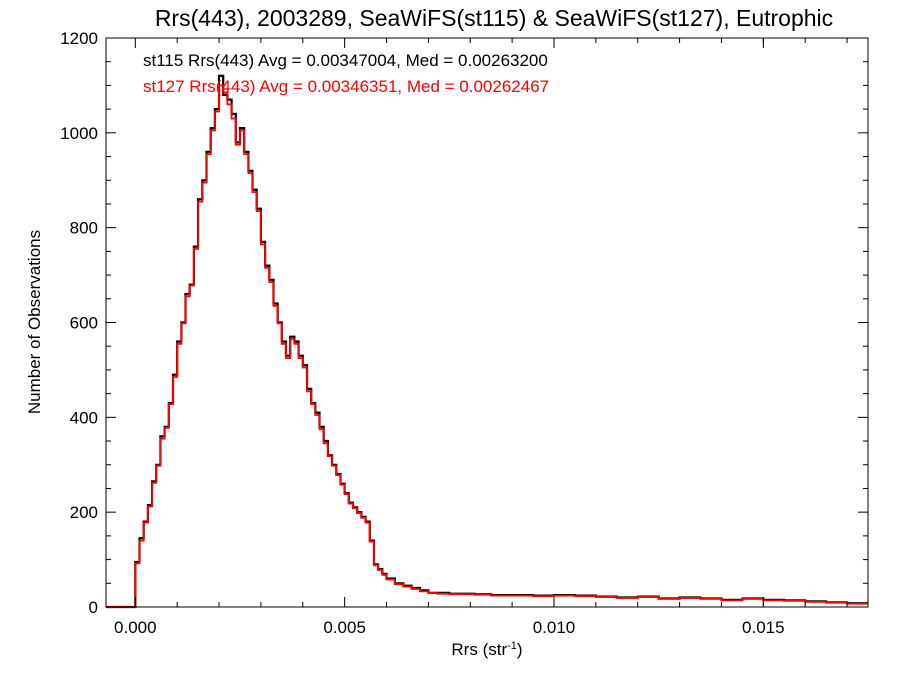  I want to click on x-axis-label: Rrs (str-1), so click(486, 649).